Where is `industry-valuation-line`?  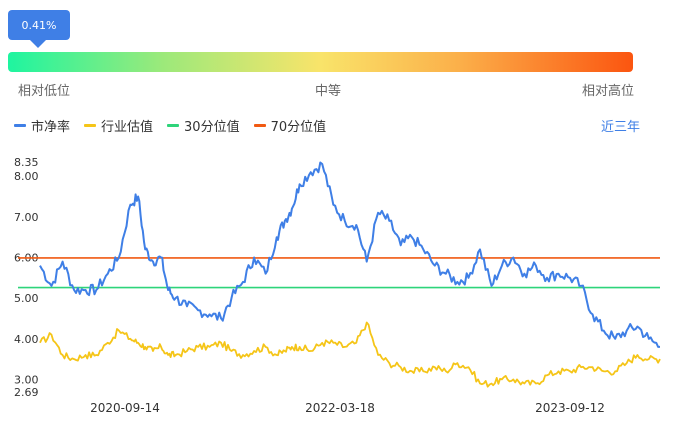 industry-valuation-line is located at coordinates (350, 354).